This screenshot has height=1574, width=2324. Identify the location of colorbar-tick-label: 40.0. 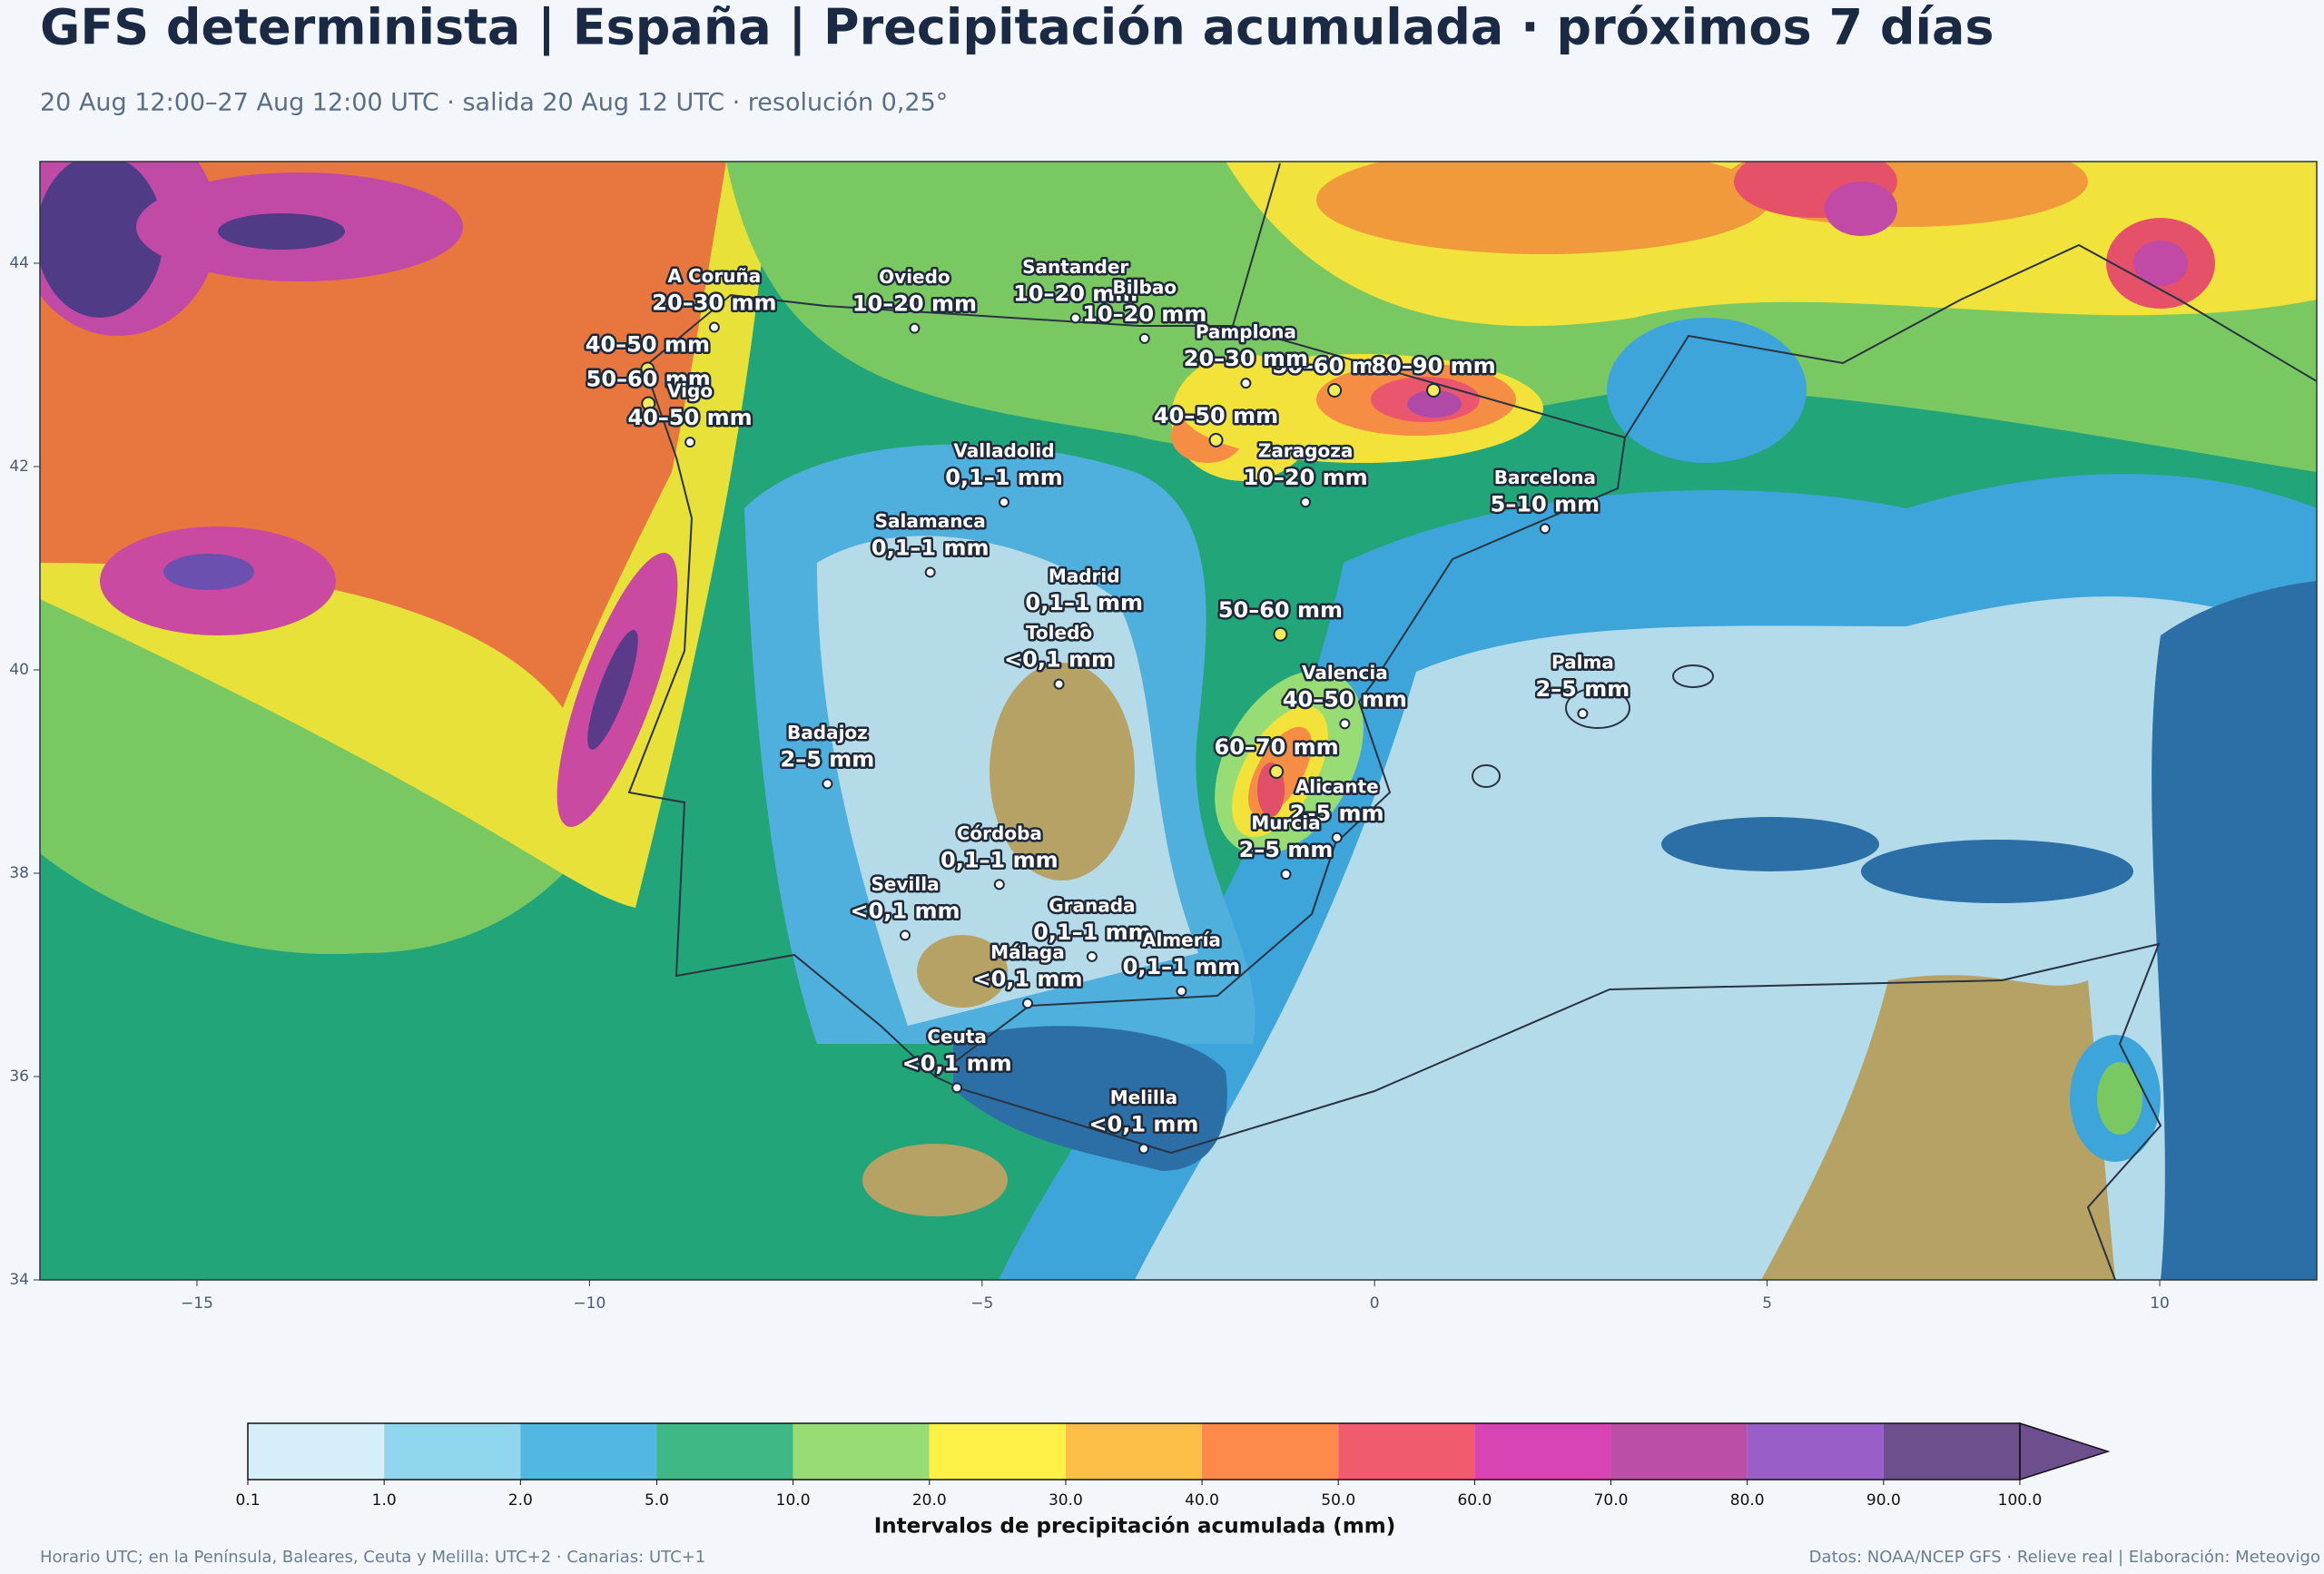
(1202, 1500).